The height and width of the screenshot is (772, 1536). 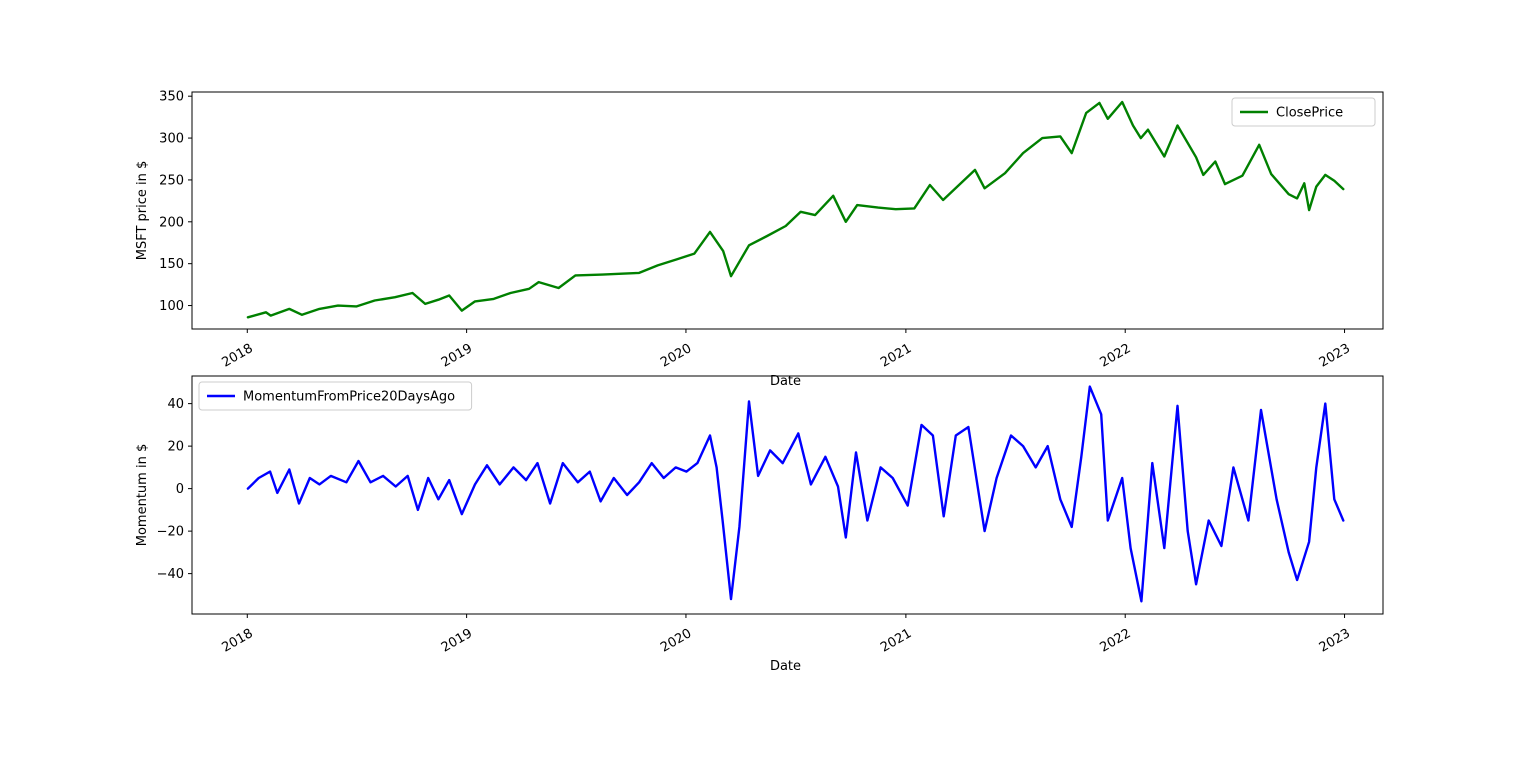 What do you see at coordinates (171, 97) in the screenshot?
I see `y-tick-label: 350` at bounding box center [171, 97].